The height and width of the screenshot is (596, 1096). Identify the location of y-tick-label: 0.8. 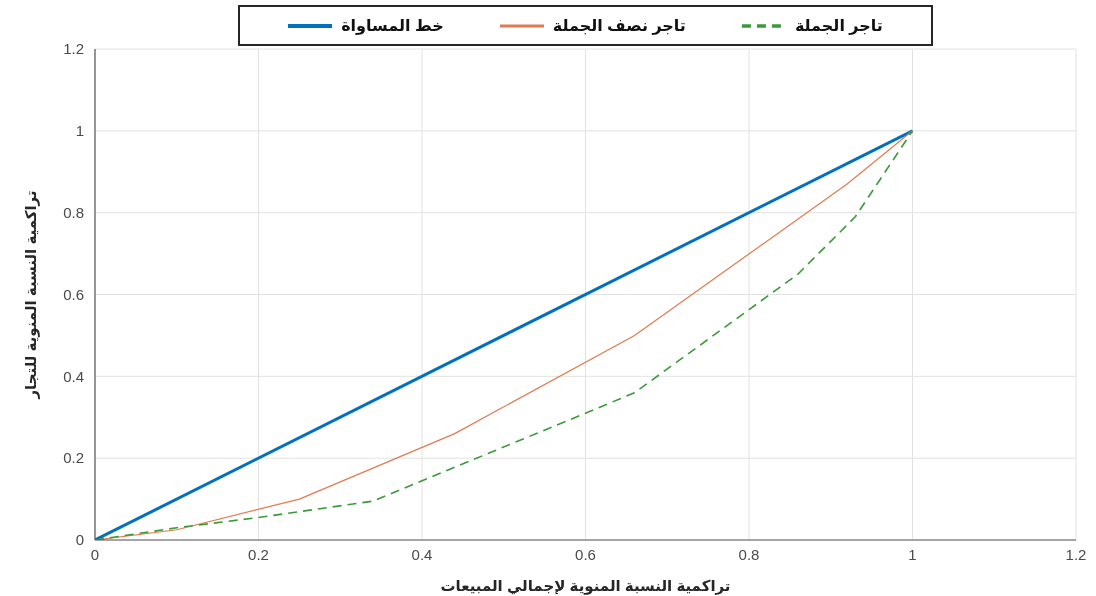
(73, 212).